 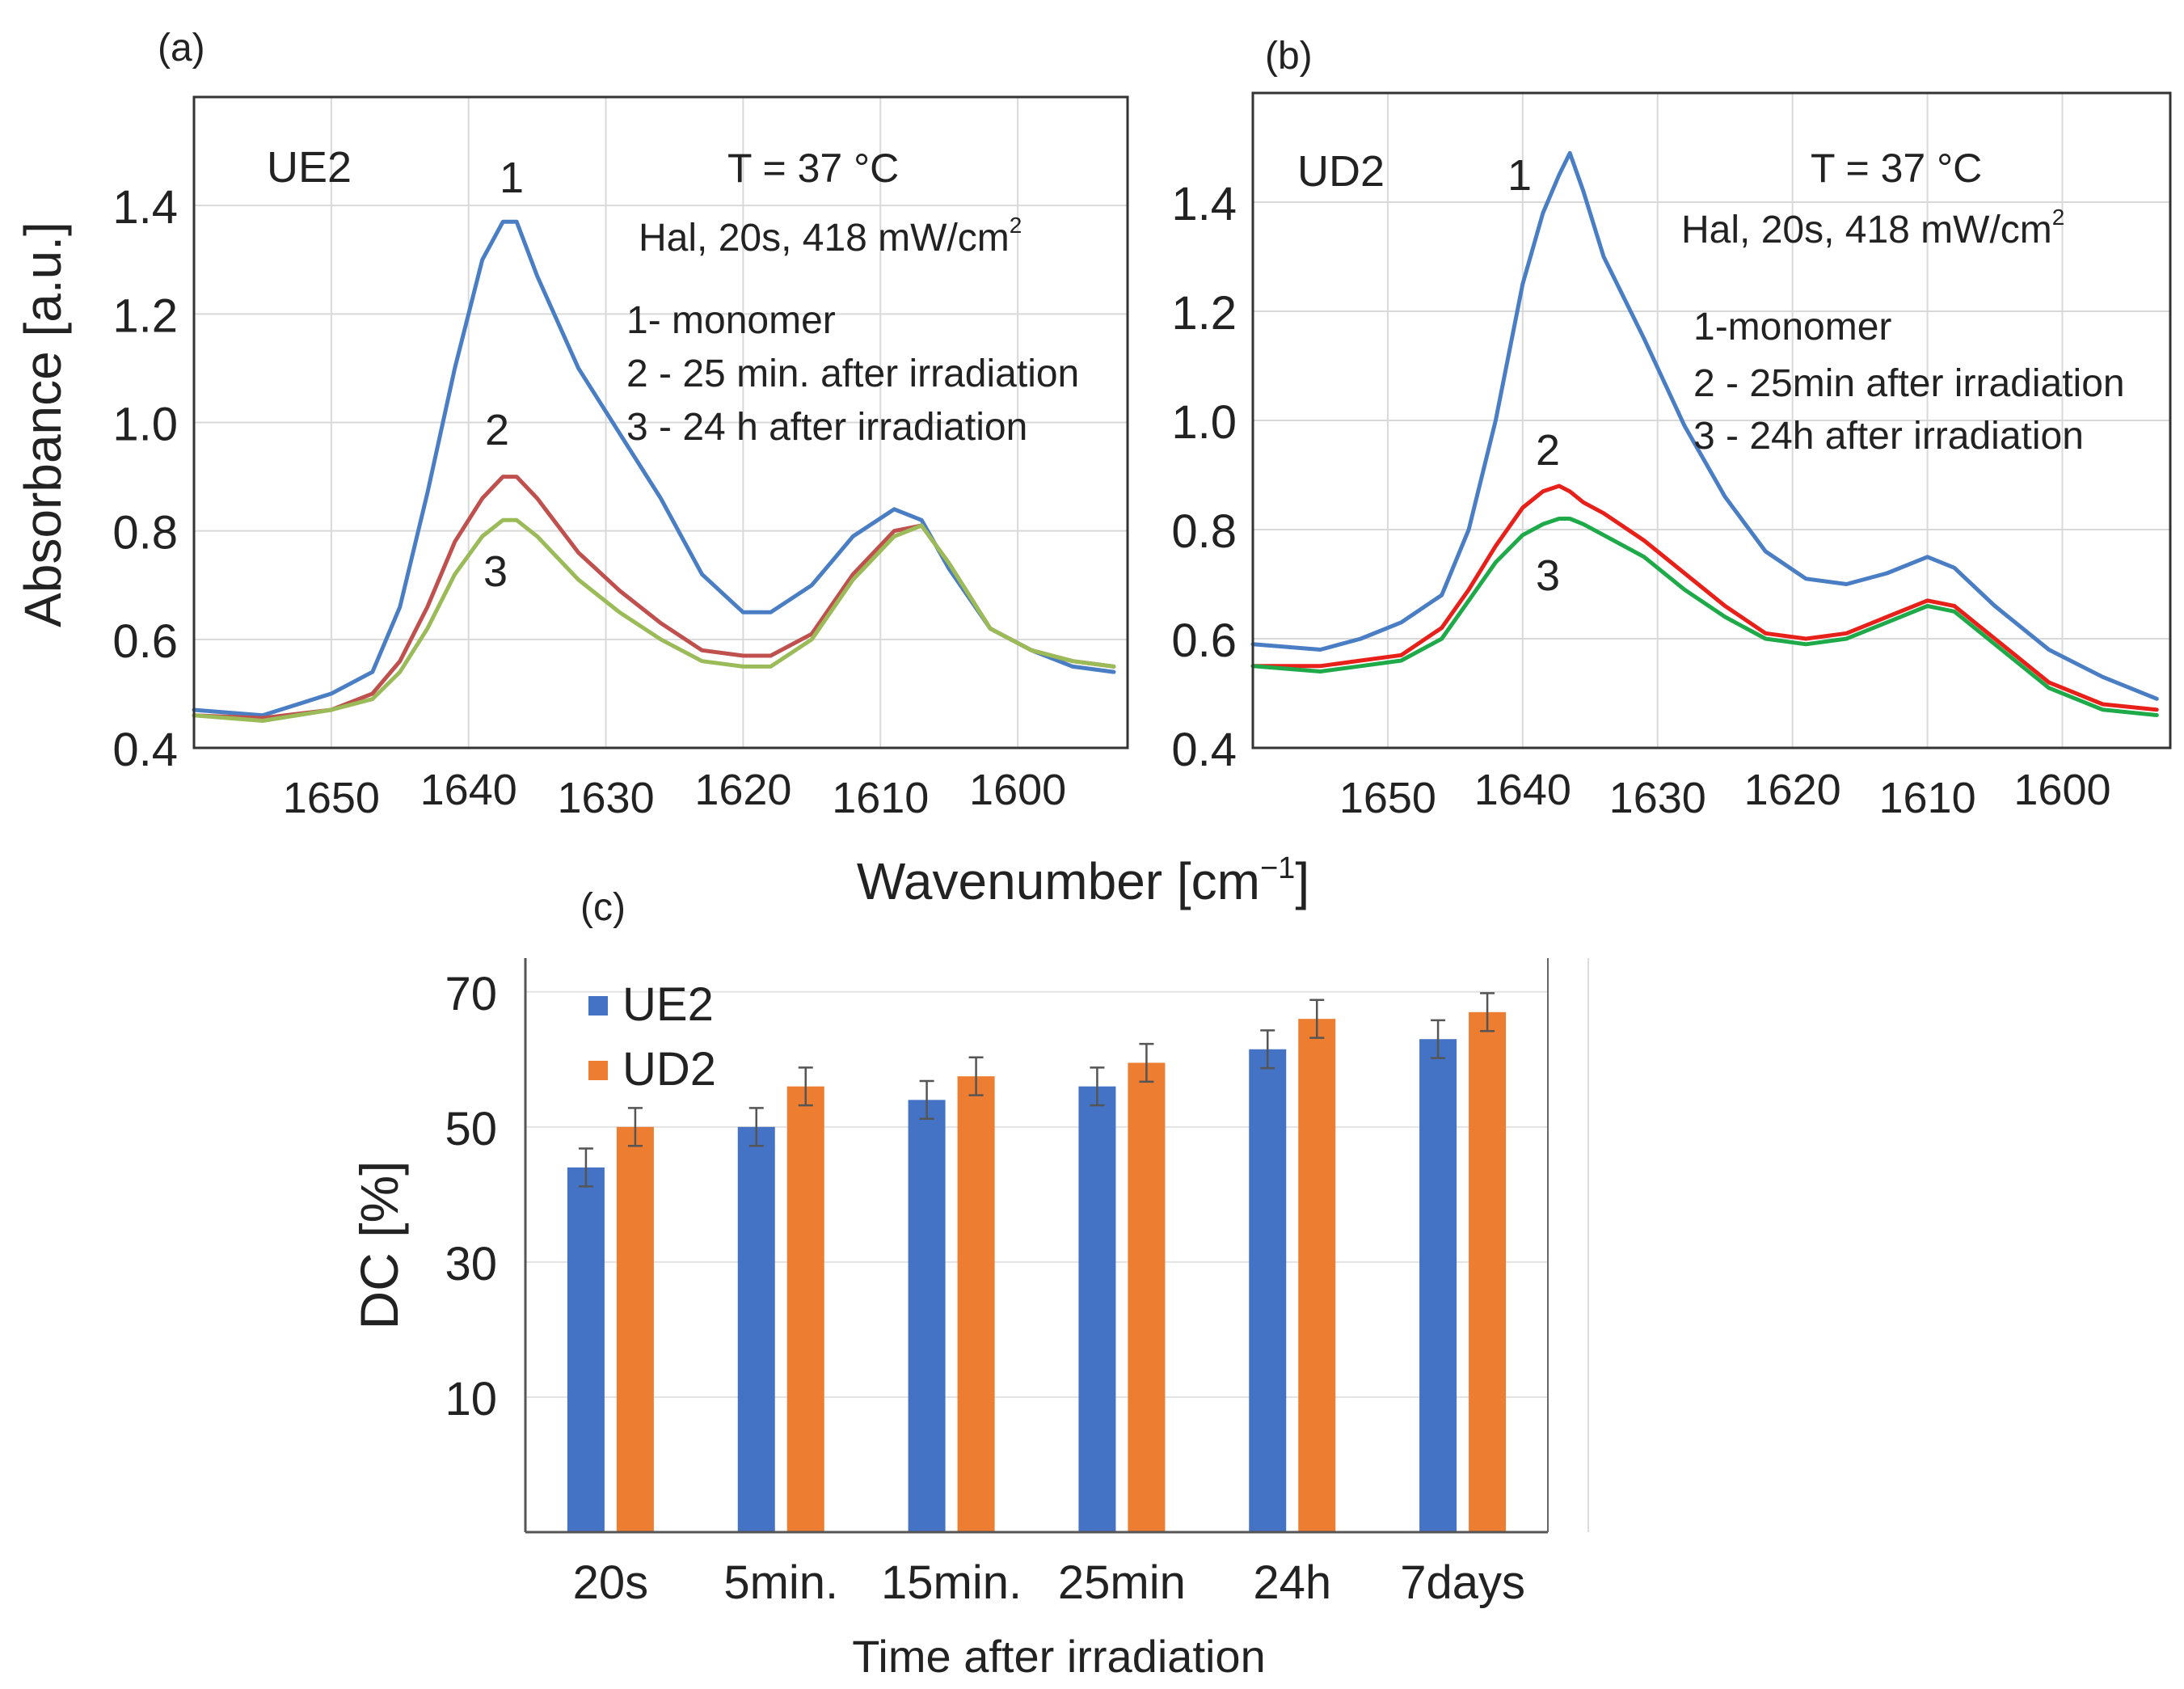 I want to click on panel-b-lines, so click(x=1704, y=433).